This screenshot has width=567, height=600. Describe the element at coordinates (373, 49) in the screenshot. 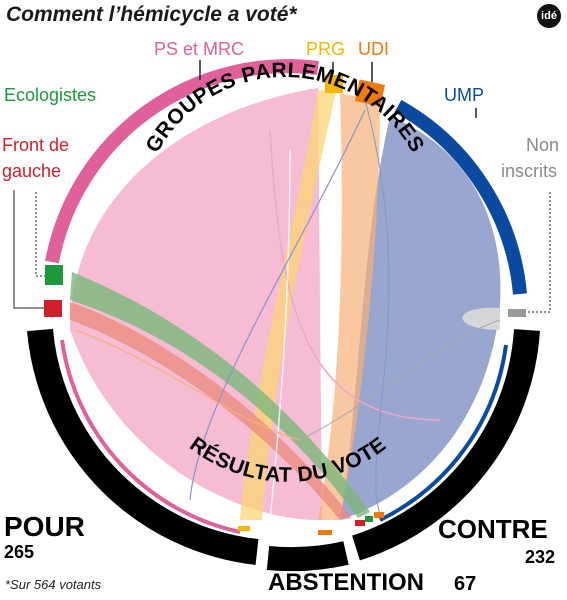

I see `label-udi: UDI` at that location.